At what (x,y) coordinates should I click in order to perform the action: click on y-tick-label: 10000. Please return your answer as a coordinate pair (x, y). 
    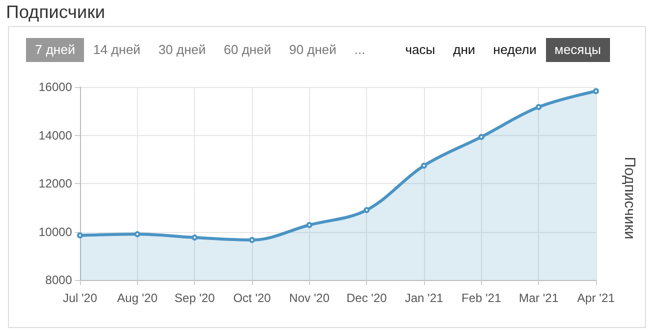
    Looking at the image, I should click on (55, 231).